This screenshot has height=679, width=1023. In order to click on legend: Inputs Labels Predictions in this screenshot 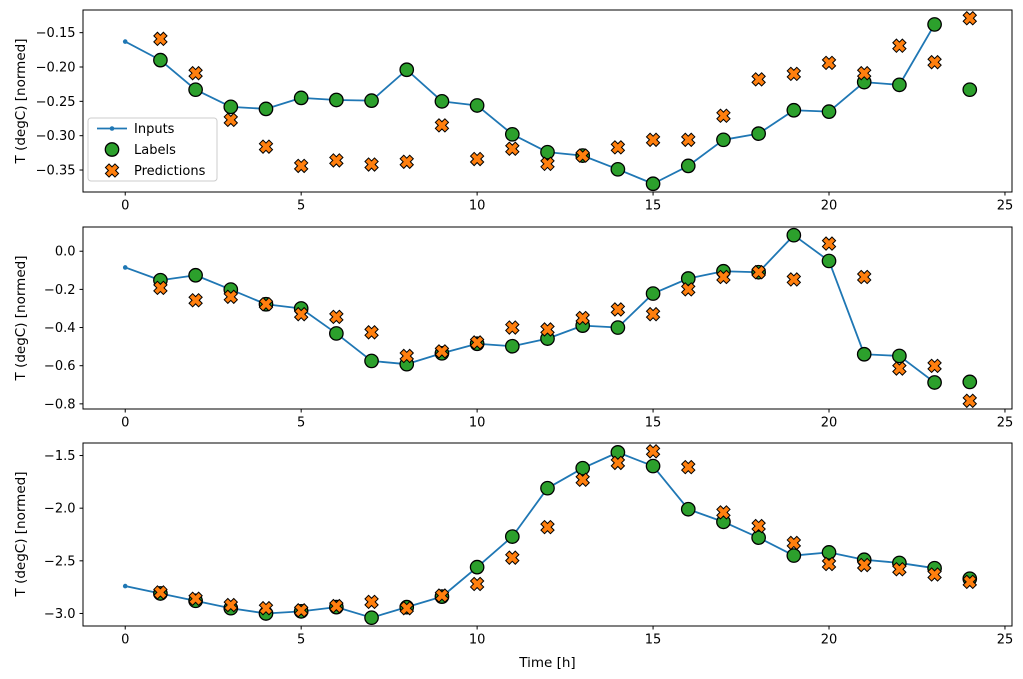, I will do `click(152, 149)`.